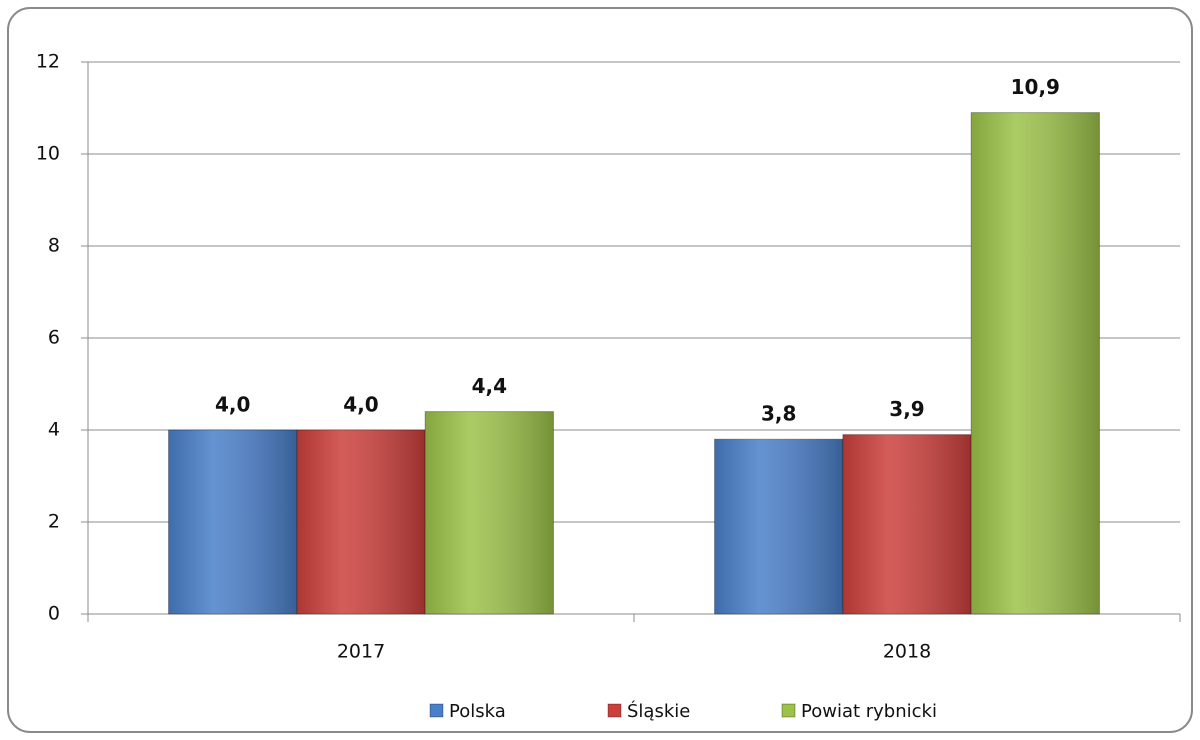 This screenshot has width=1200, height=740. What do you see at coordinates (869, 711) in the screenshot?
I see `legend-label: Powiat rybnicki` at bounding box center [869, 711].